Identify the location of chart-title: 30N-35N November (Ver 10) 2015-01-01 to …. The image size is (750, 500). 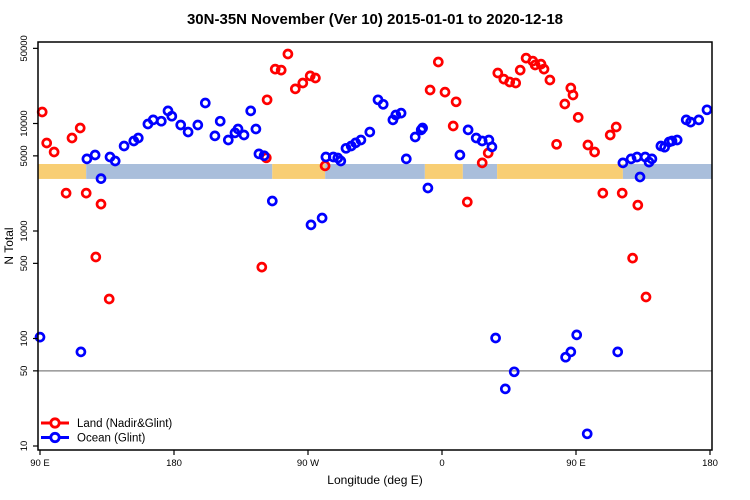
(375, 19).